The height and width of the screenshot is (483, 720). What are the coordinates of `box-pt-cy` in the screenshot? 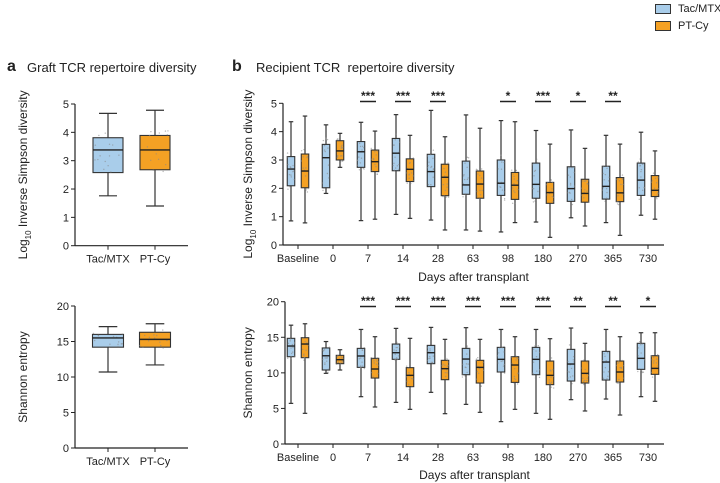 It's located at (155, 344).